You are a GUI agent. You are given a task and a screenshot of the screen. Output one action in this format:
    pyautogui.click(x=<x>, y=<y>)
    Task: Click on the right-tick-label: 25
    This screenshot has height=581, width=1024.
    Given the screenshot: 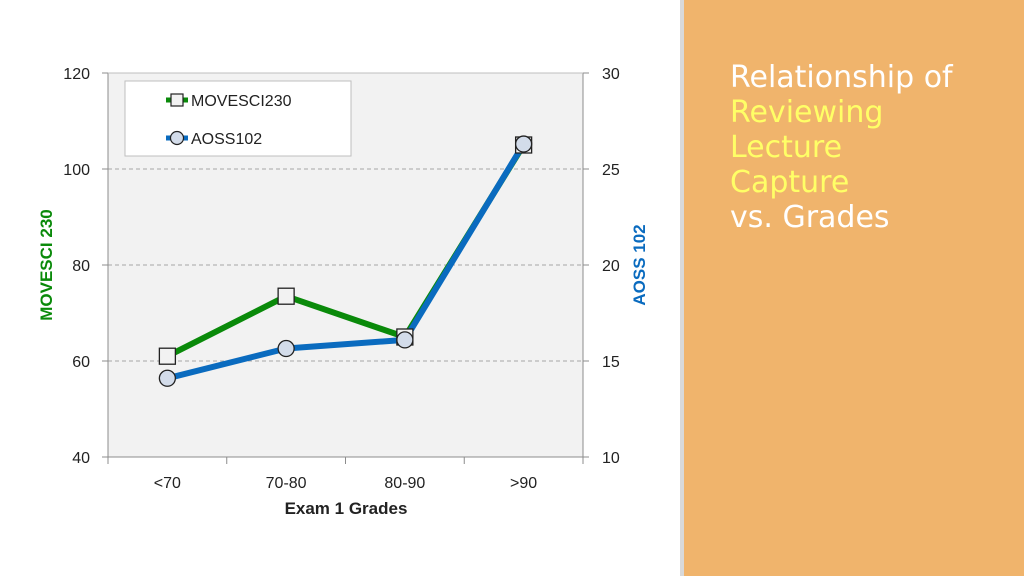 What is the action you would take?
    pyautogui.click(x=611, y=170)
    